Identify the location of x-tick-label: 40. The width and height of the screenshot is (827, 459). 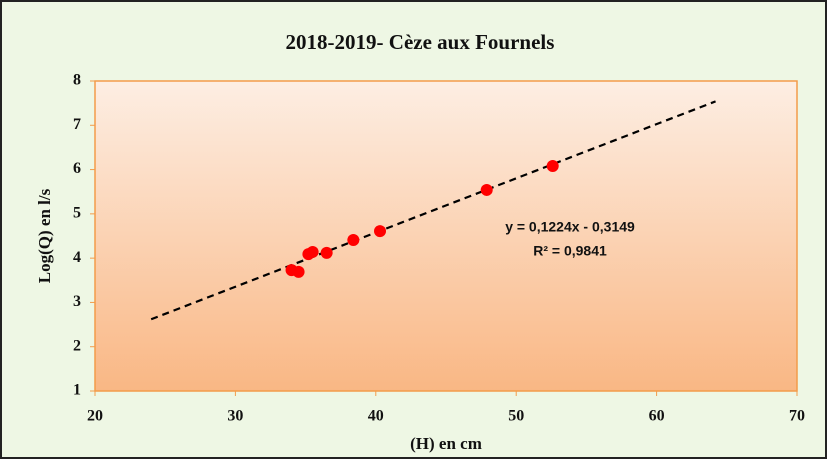
(376, 416).